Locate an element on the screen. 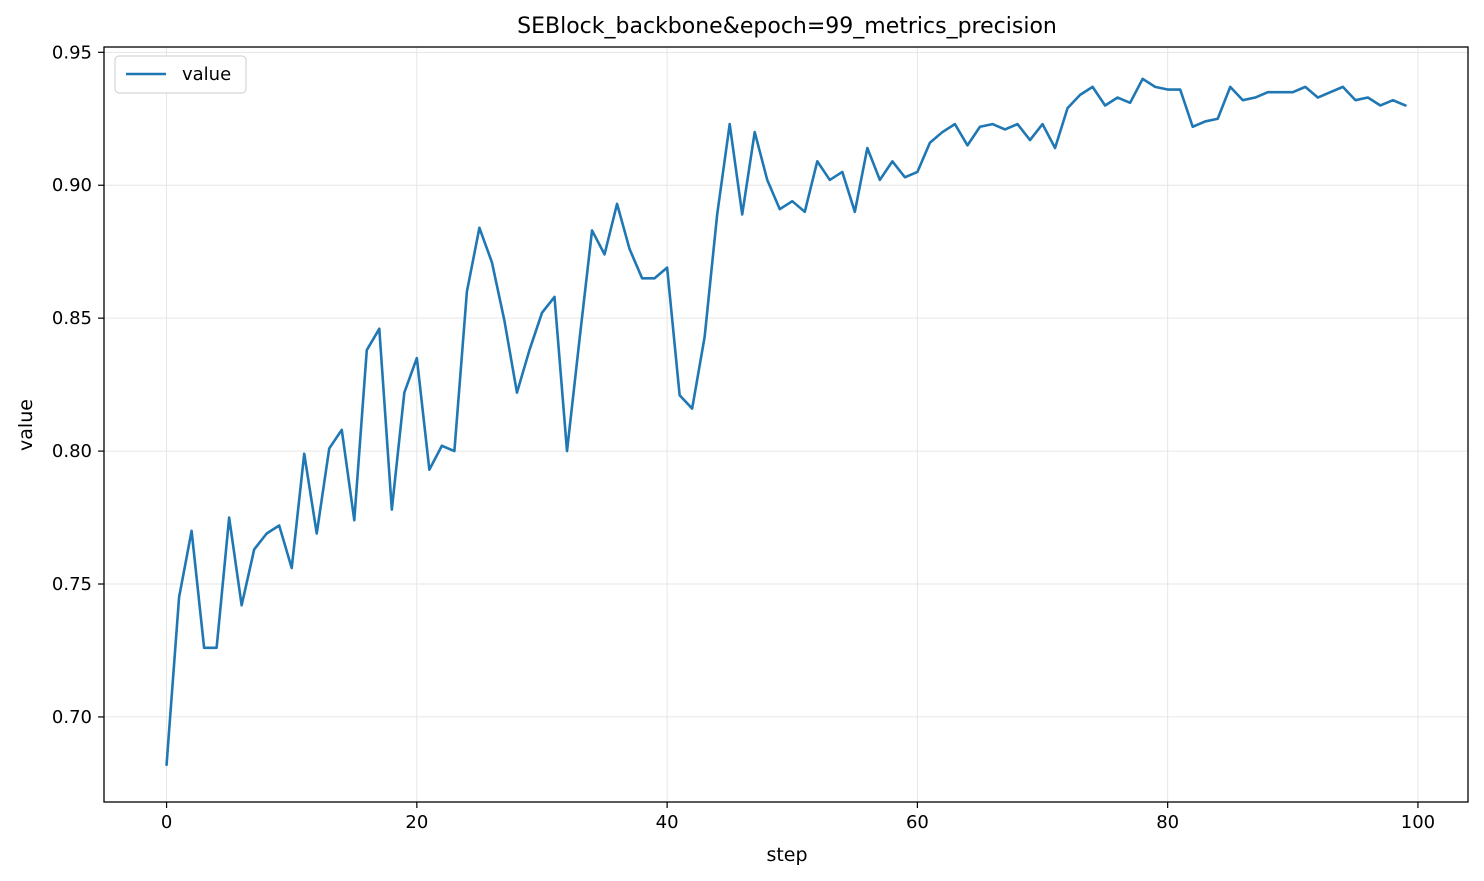 The height and width of the screenshot is (881, 1484). x-tick-label: 60 is located at coordinates (917, 822).